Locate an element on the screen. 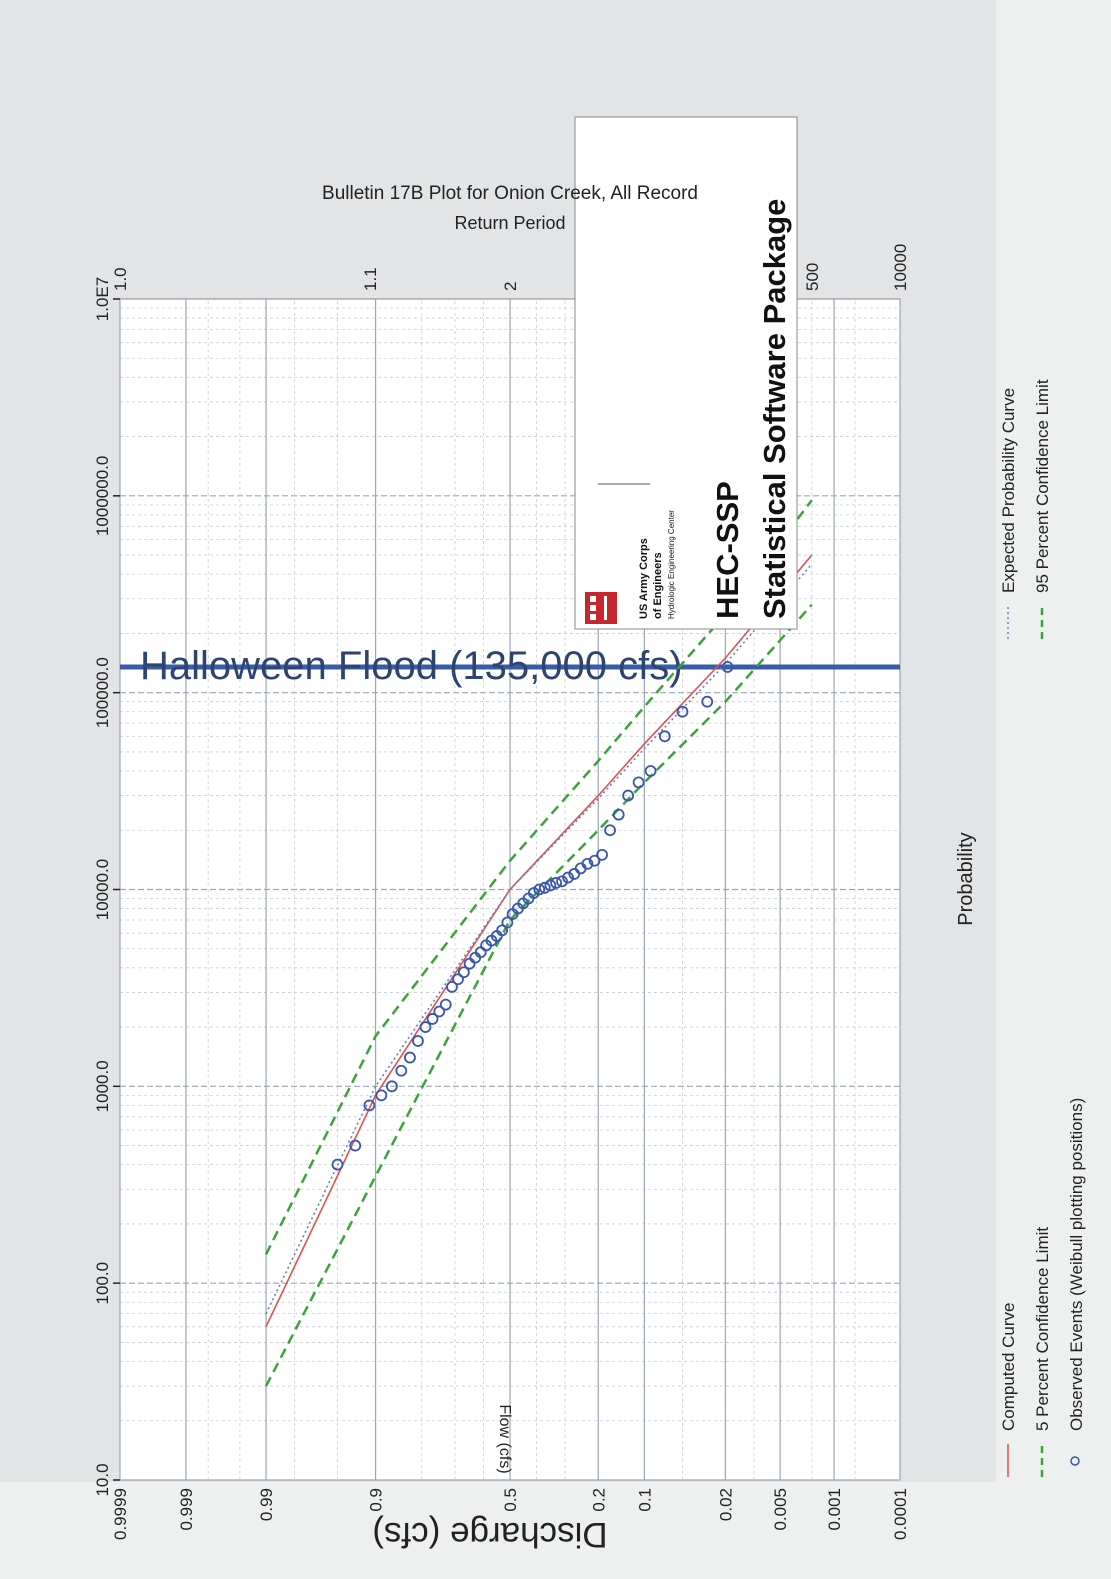  probability-tick-label: 0.99 is located at coordinates (266, 1504).